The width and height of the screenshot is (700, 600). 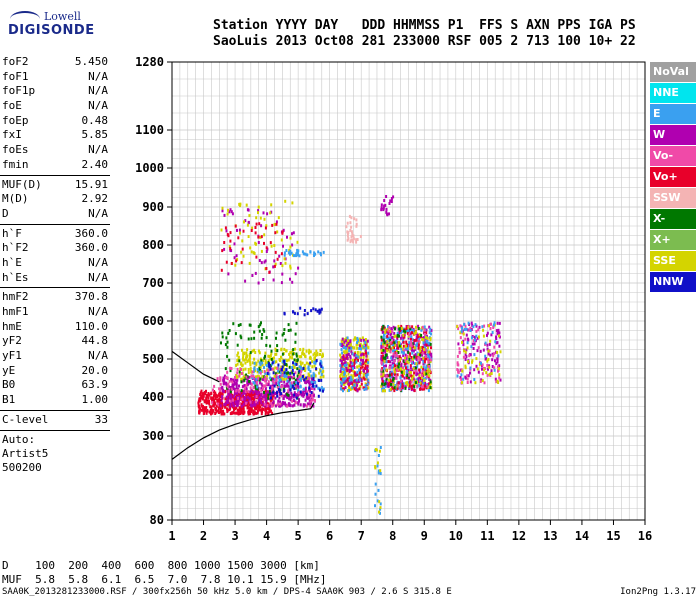 I want to click on y-tick-label: 600, so click(x=153, y=321).